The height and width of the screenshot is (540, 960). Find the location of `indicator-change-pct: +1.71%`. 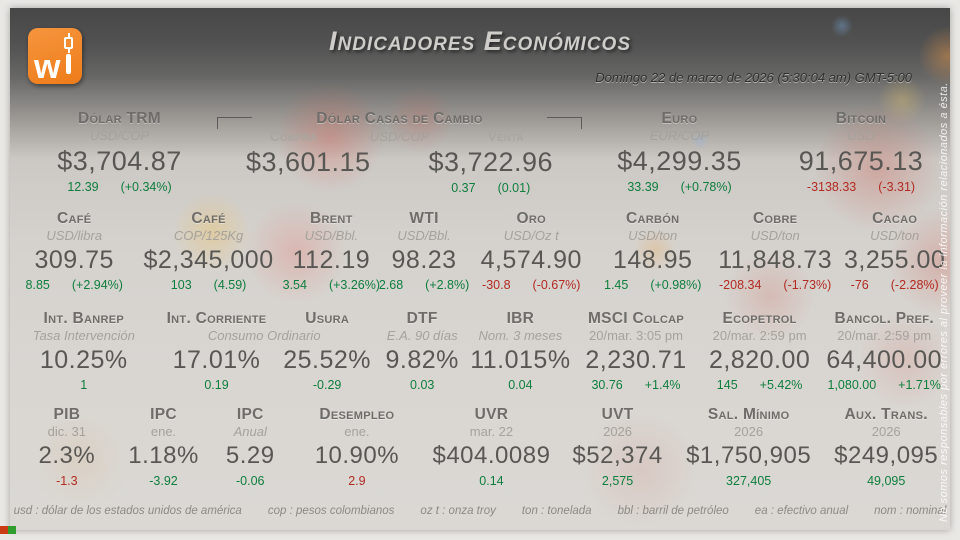

indicator-change-pct: +1.71% is located at coordinates (919, 385).